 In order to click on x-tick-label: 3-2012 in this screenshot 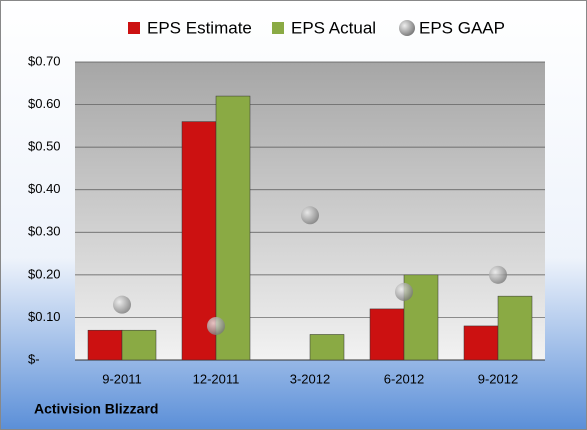, I will do `click(310, 378)`.